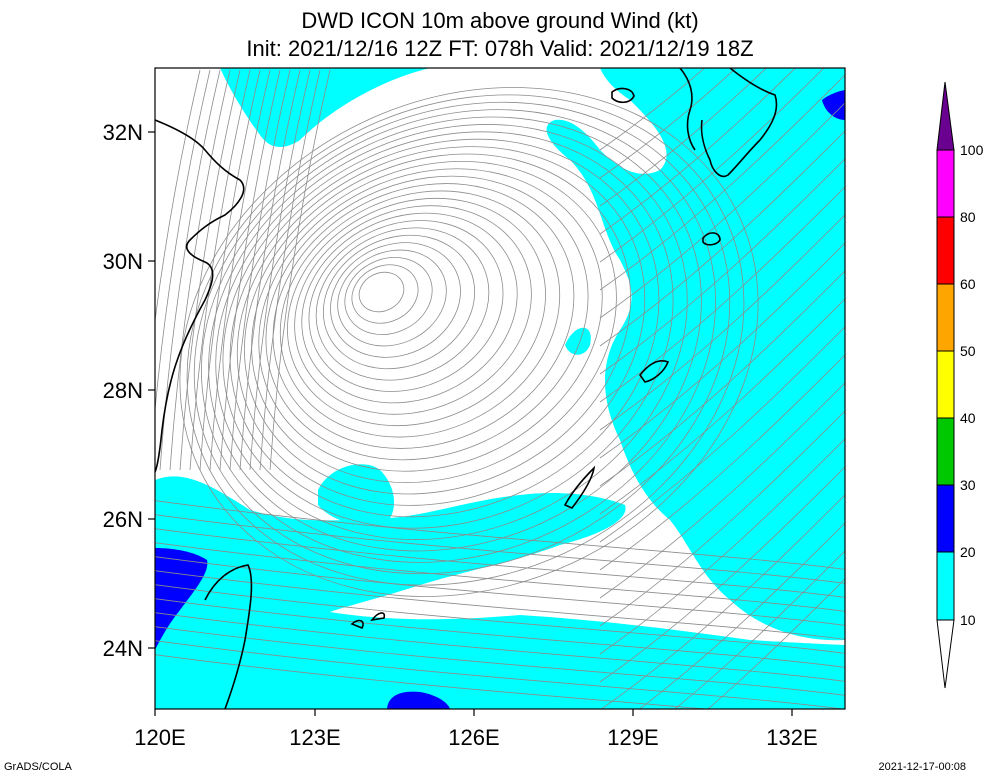 Image resolution: width=1000 pixels, height=779 pixels. Describe the element at coordinates (972, 150) in the screenshot. I see `colorbar-label: 100` at that location.